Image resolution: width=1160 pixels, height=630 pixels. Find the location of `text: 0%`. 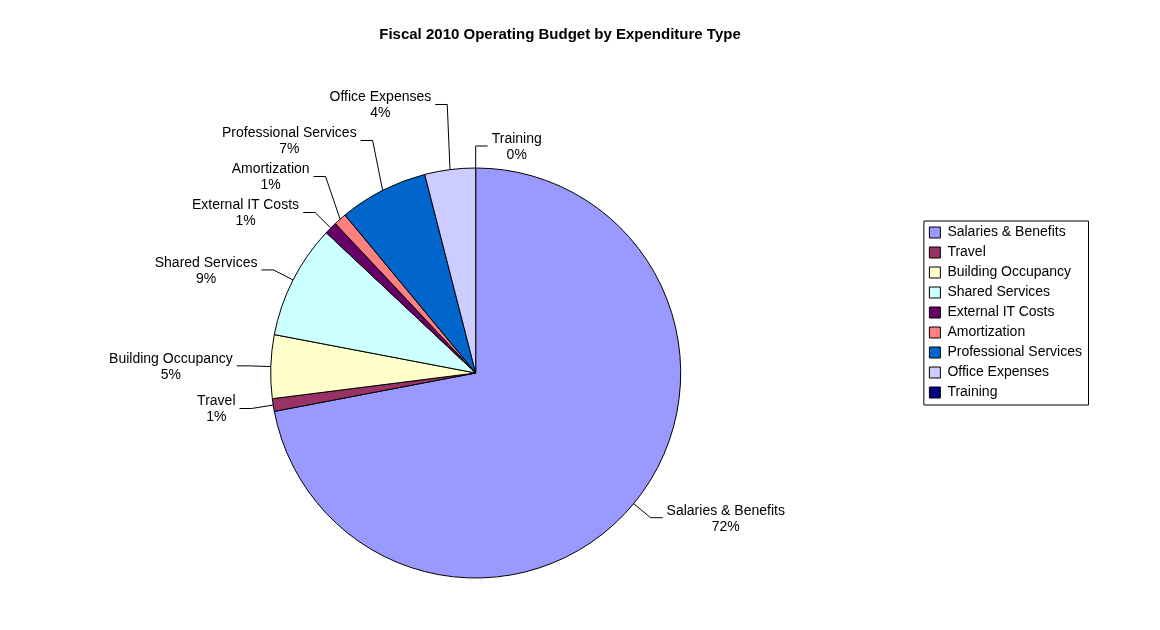

text: 0% is located at coordinates (516, 153).